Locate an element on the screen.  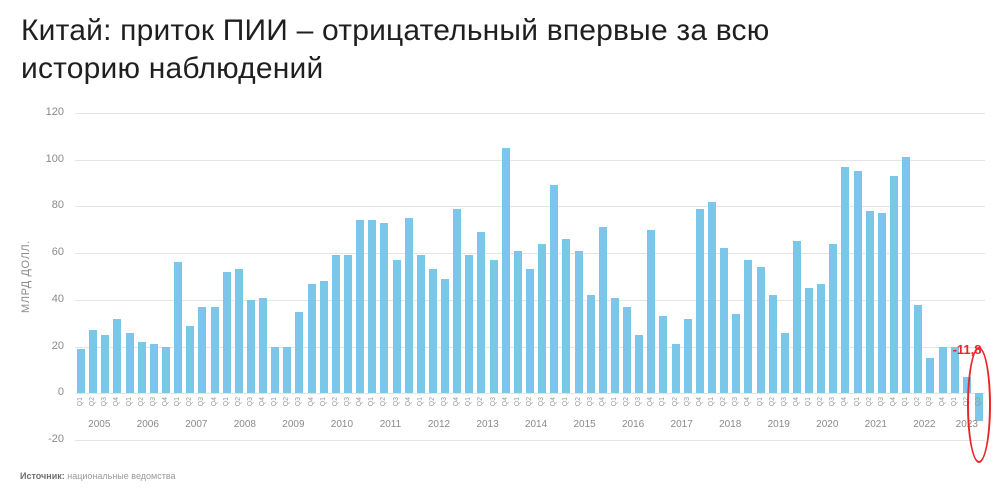
bar-2008-Q2 is located at coordinates (238, 331).